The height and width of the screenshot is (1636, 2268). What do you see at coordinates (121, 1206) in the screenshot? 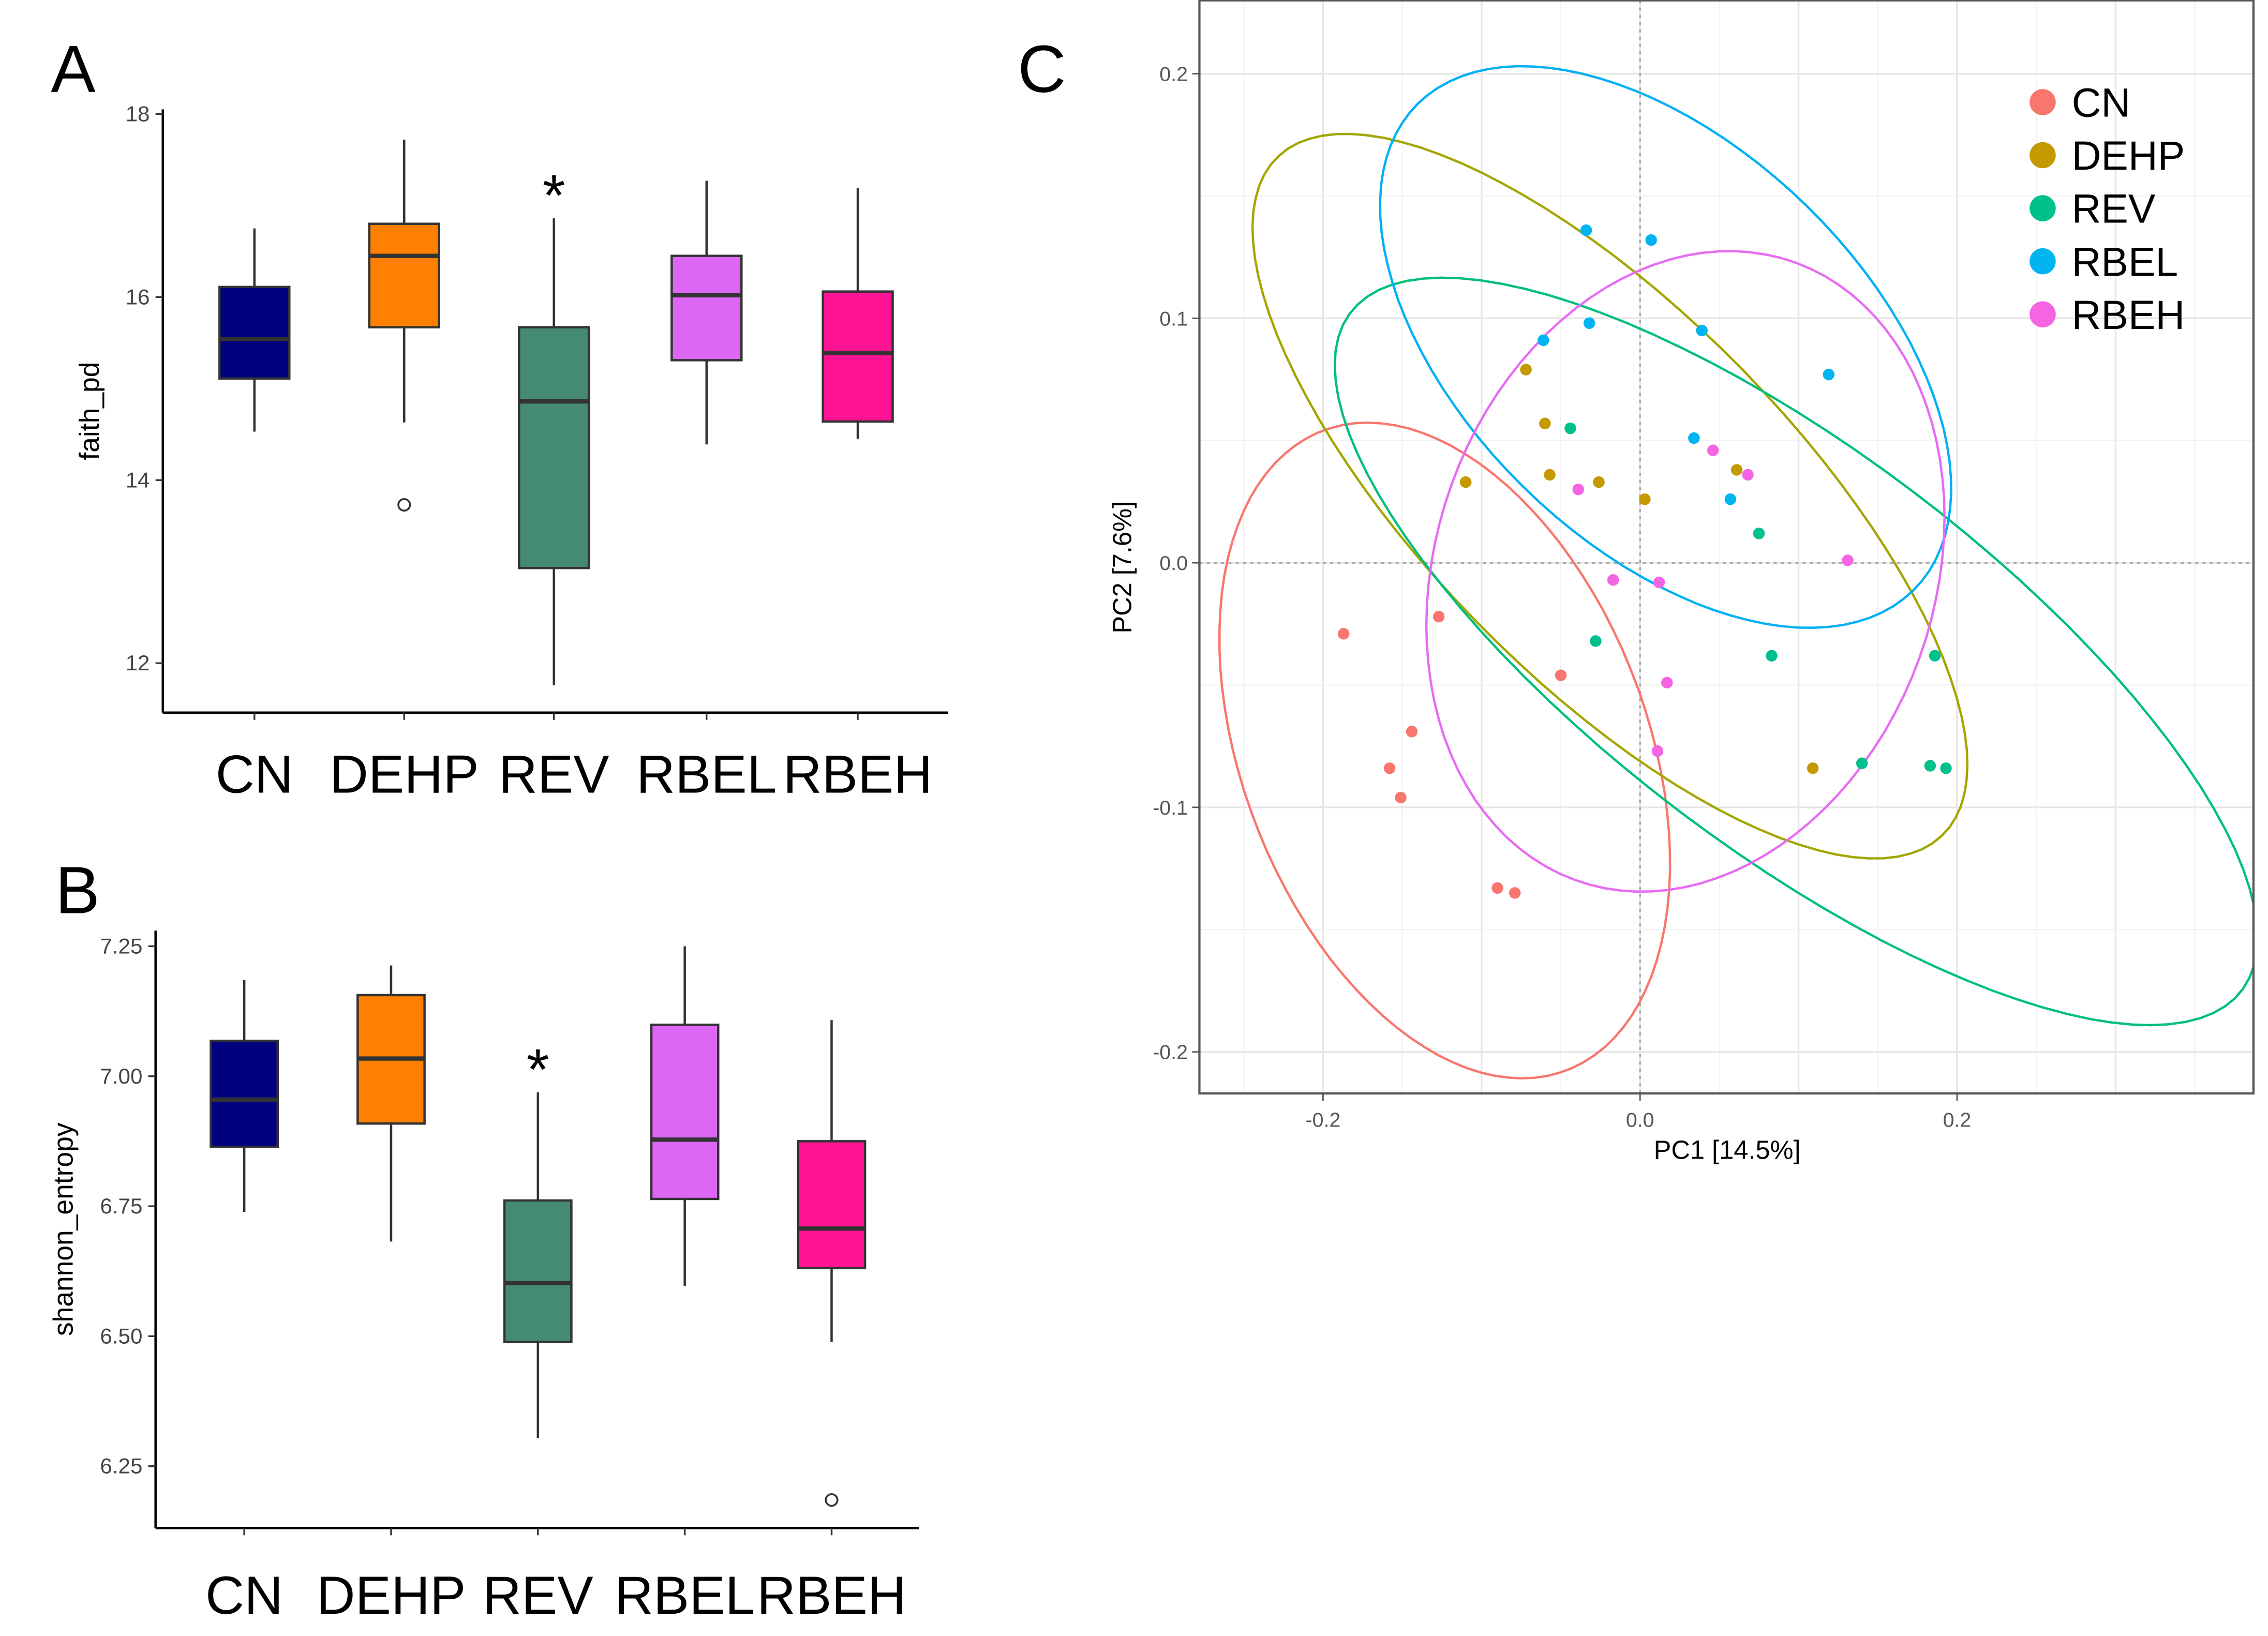
I see `y-tick-label: 6.75` at bounding box center [121, 1206].